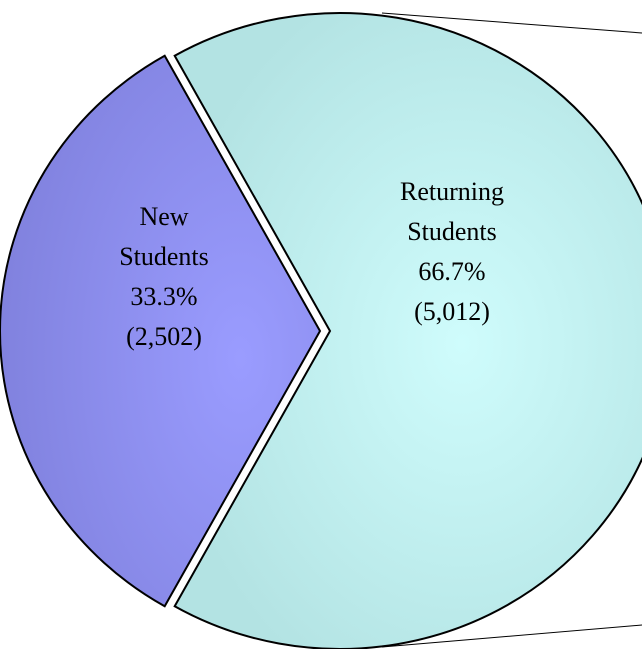 The image size is (642, 649). What do you see at coordinates (452, 191) in the screenshot?
I see `label-returning-students-line-1: Returning` at bounding box center [452, 191].